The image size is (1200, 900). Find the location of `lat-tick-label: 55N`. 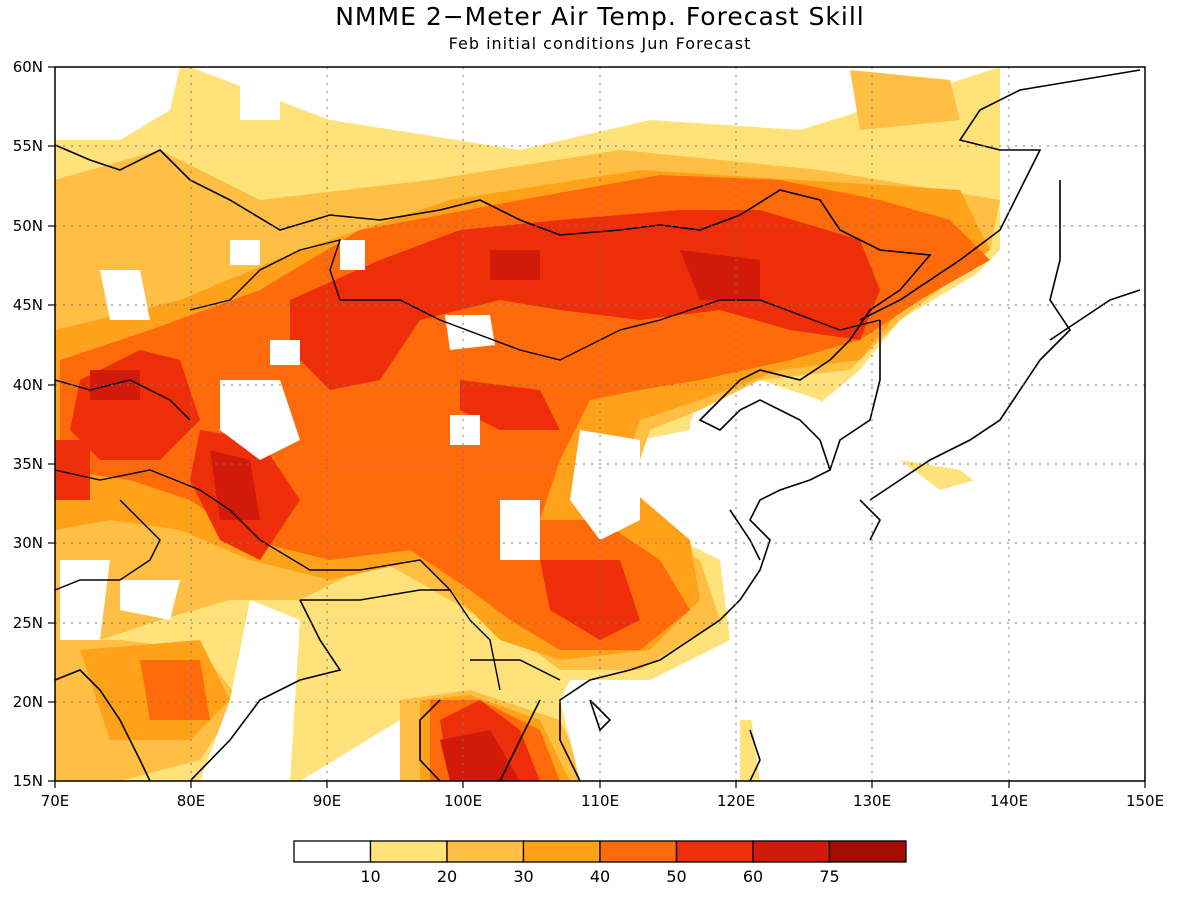

lat-tick-label: 55N is located at coordinates (28, 146).